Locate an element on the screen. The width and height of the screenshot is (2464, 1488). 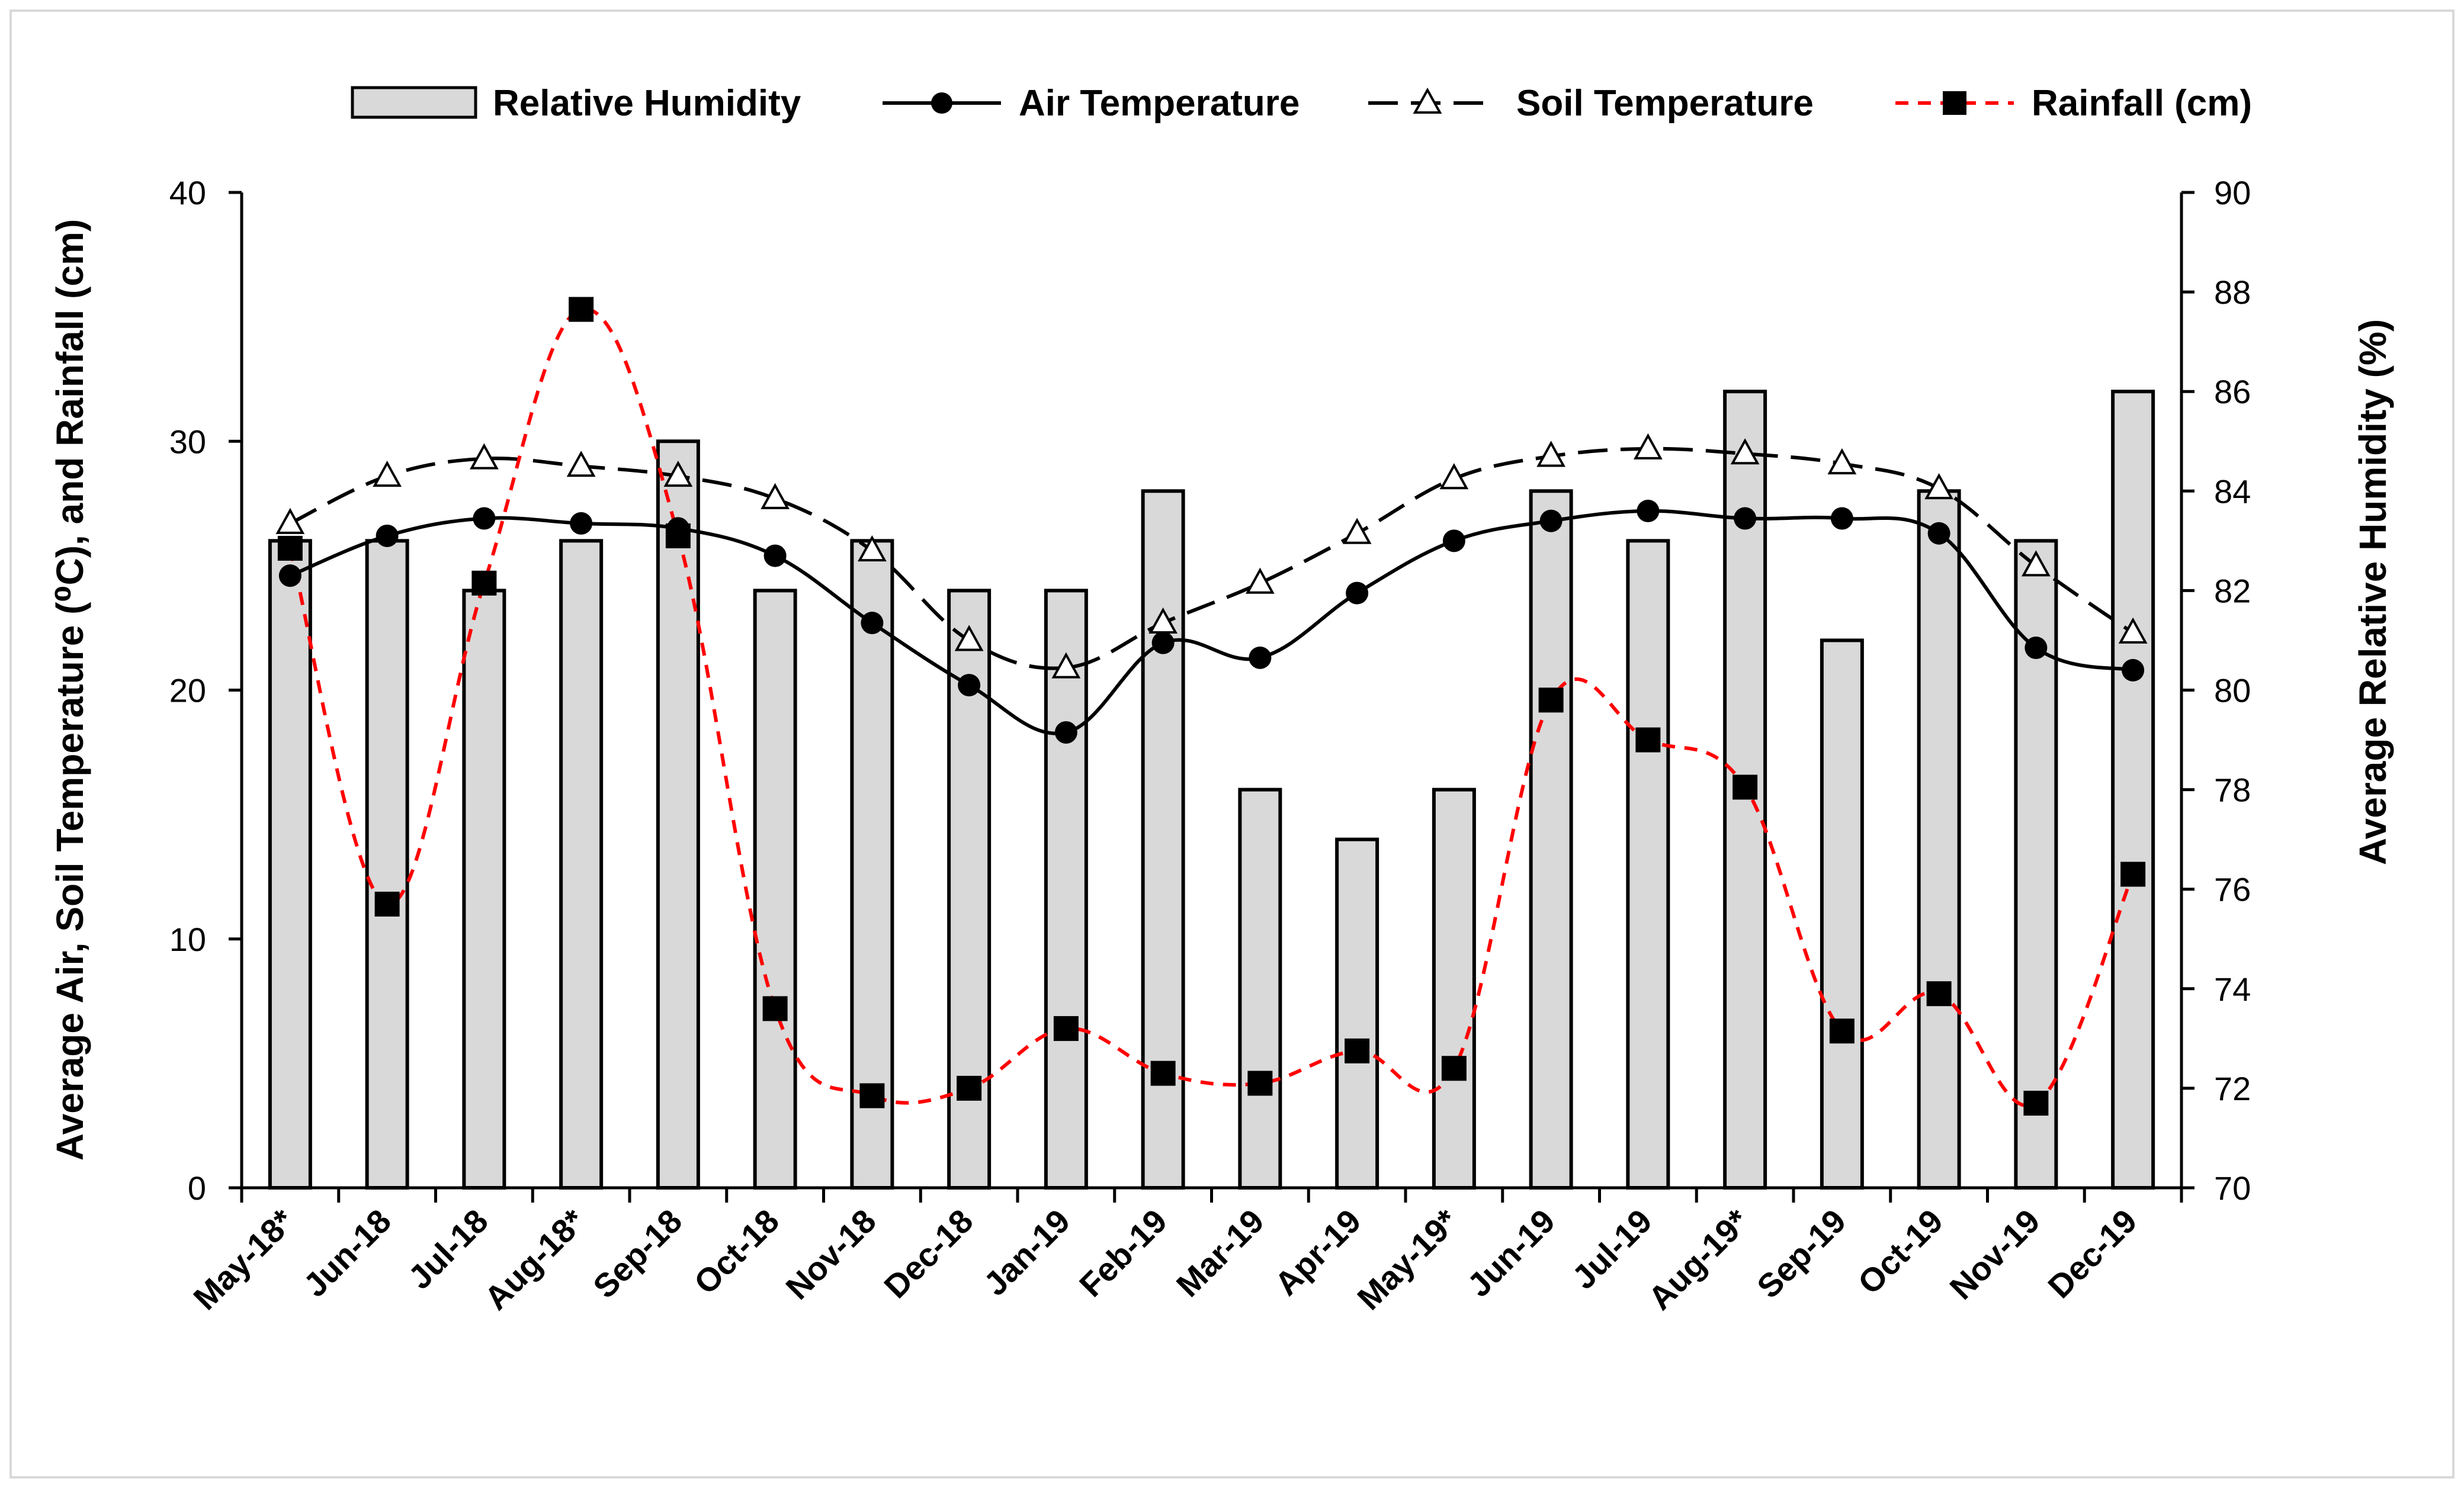
y-right-tick-label: 82 is located at coordinates (2232, 590).